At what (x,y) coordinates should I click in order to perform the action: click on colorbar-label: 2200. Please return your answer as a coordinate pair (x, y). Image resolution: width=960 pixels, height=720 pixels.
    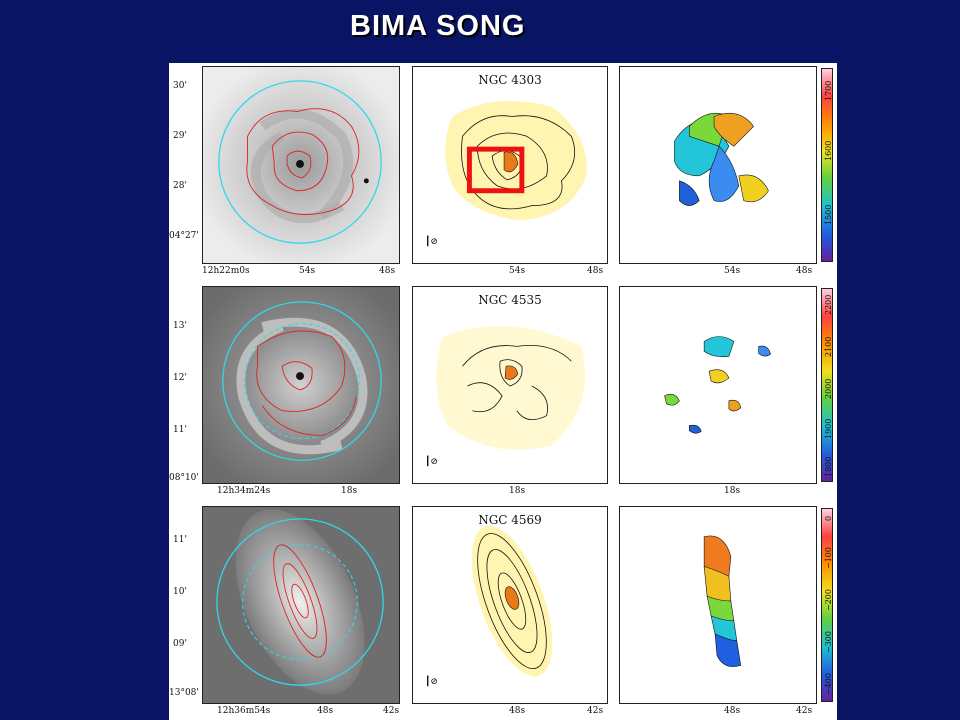
    Looking at the image, I should click on (828, 304).